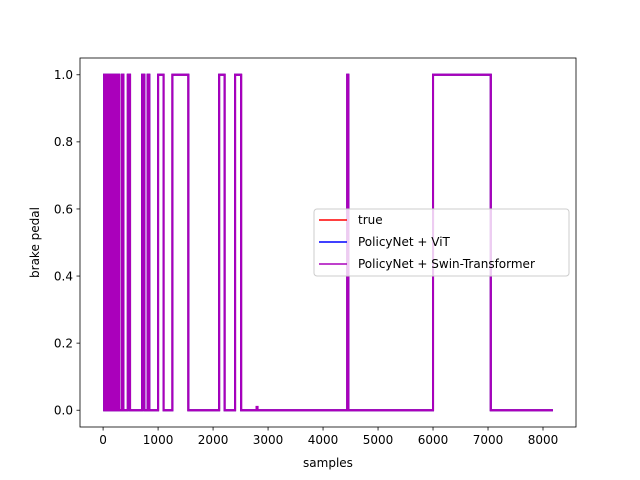  Describe the element at coordinates (63, 75) in the screenshot. I see `y-tick-label: 1.0` at that location.